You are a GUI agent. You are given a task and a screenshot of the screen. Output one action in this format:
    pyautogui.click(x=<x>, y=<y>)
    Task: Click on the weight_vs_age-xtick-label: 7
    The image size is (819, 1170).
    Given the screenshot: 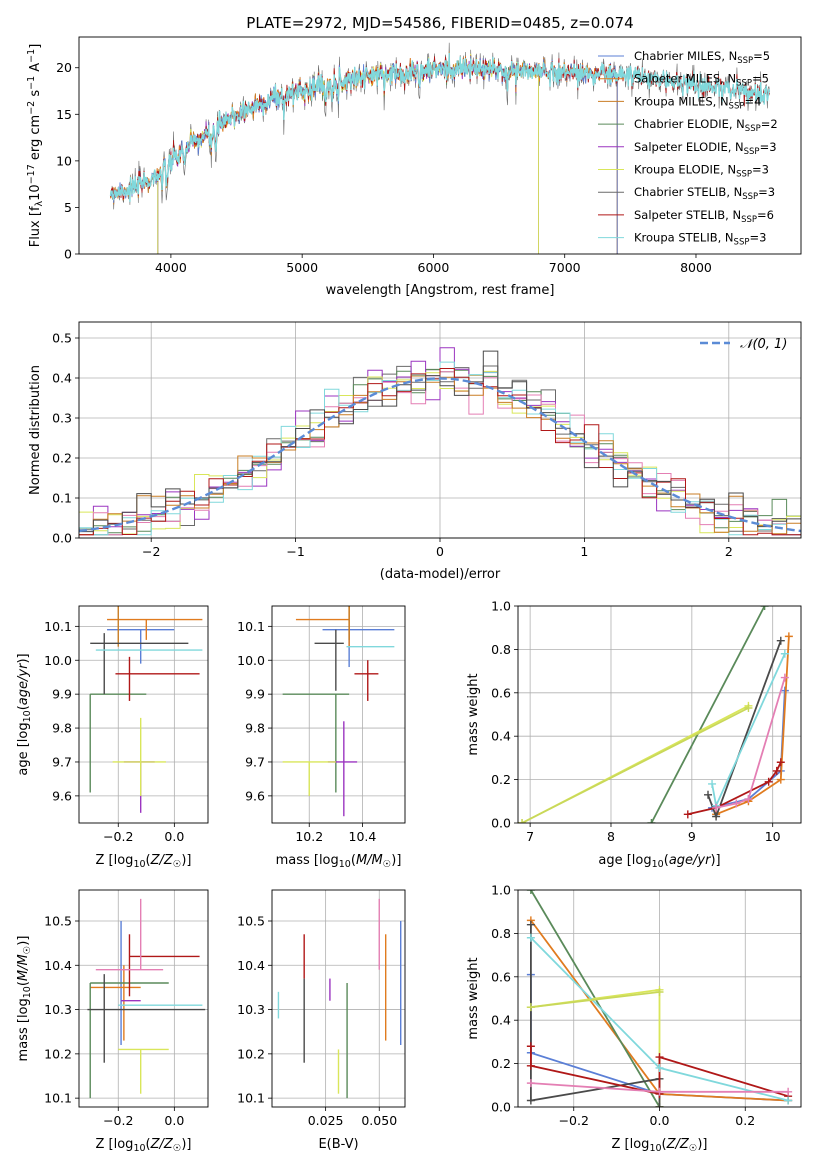 What is the action you would take?
    pyautogui.click(x=530, y=836)
    